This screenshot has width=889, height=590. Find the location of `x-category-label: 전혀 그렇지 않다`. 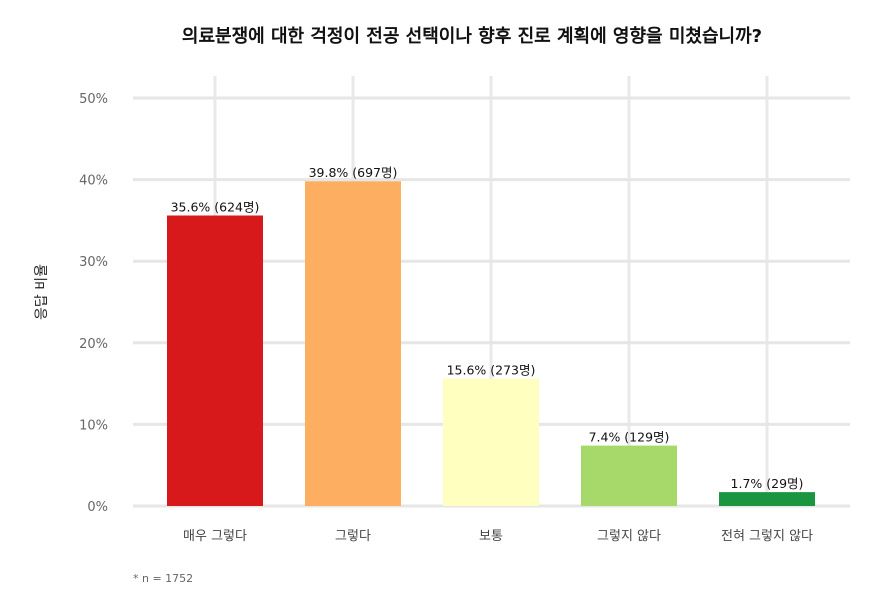

x-category-label: 전혀 그렇지 않다 is located at coordinates (767, 536).